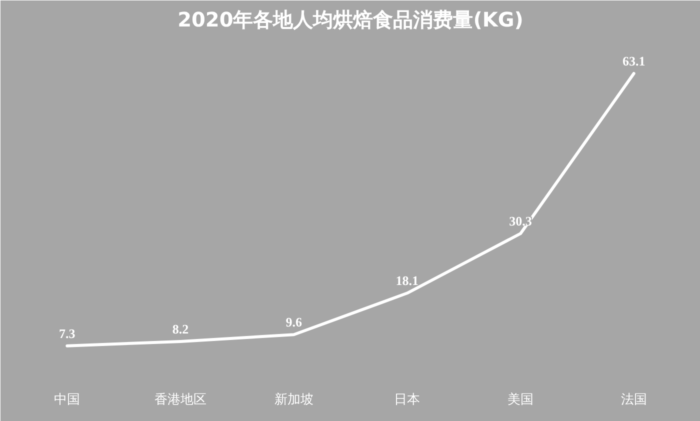  Describe the element at coordinates (407, 400) in the screenshot. I see `x-tick-label: 日本` at that location.